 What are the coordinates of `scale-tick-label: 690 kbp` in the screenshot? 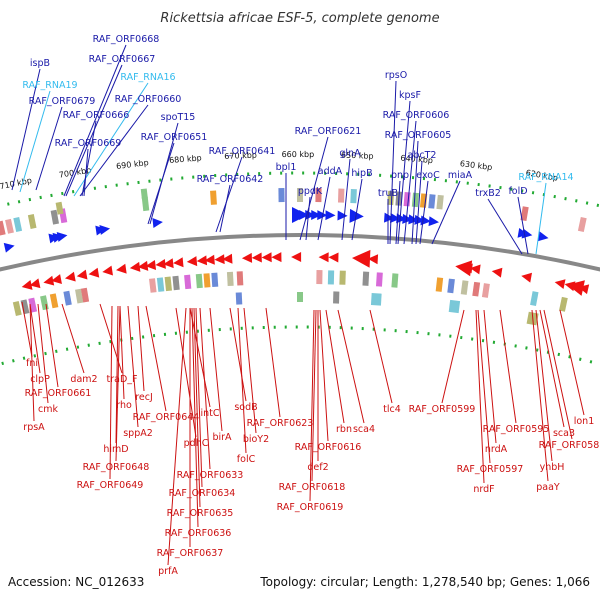 It's located at (132, 164).